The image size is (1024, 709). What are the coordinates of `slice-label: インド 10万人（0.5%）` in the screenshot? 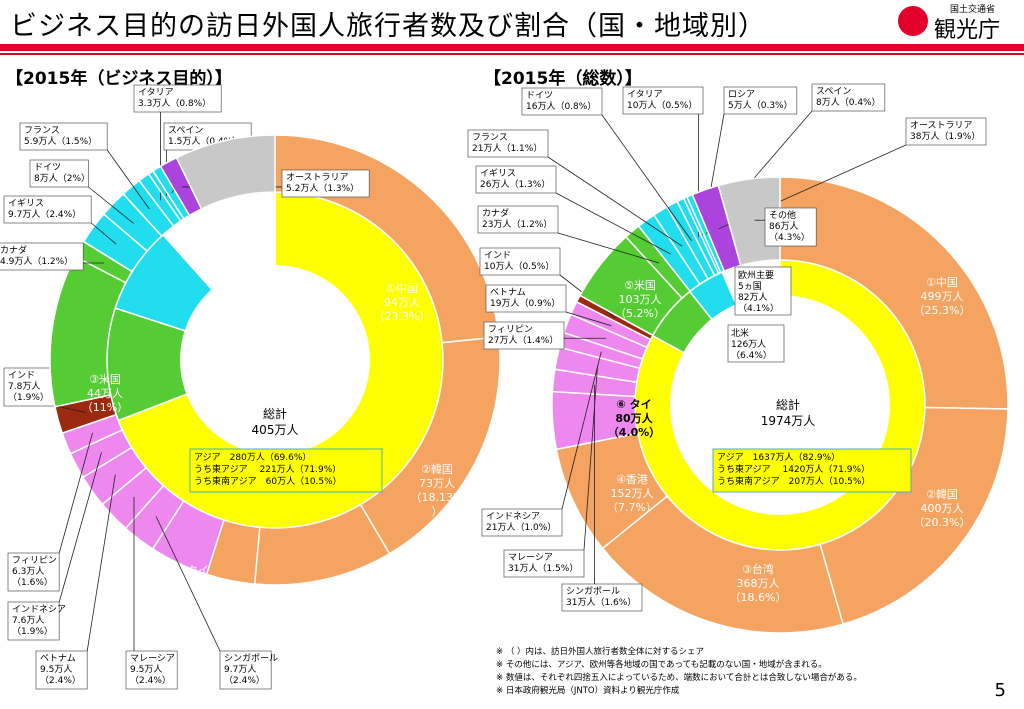 It's located at (519, 261).